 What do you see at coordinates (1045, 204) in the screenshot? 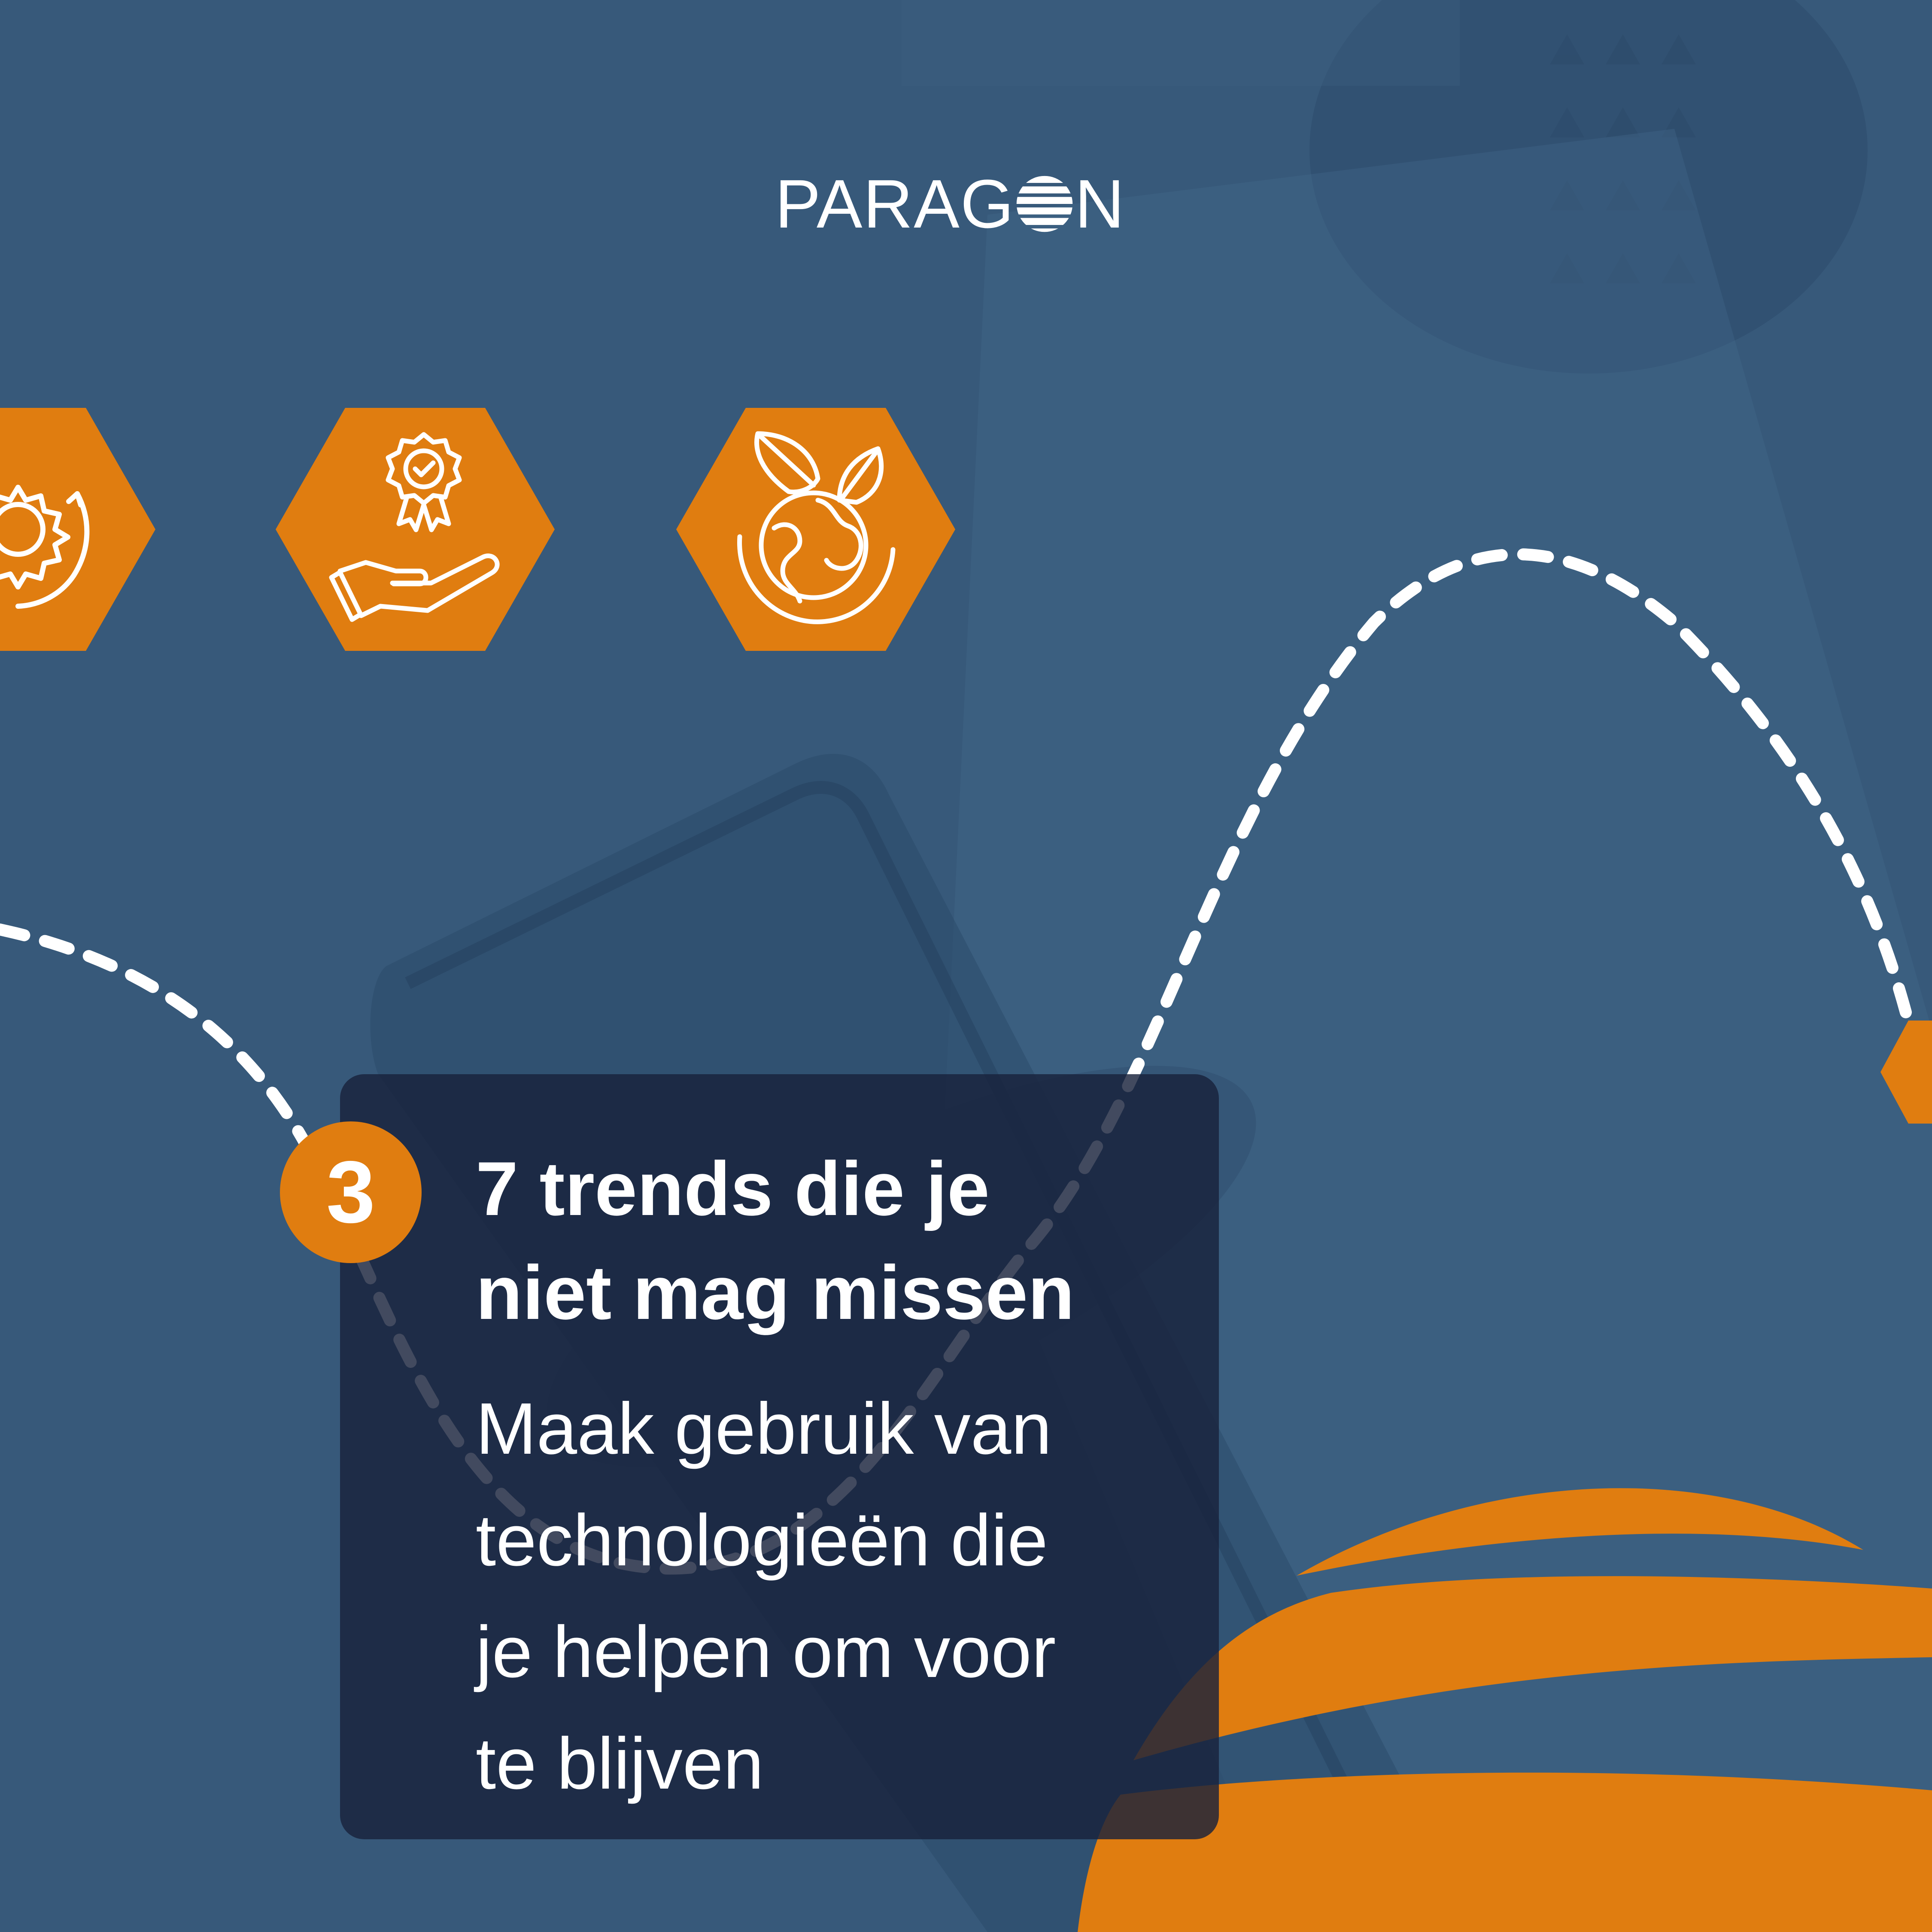
I see `logo-globe-icon` at bounding box center [1045, 204].